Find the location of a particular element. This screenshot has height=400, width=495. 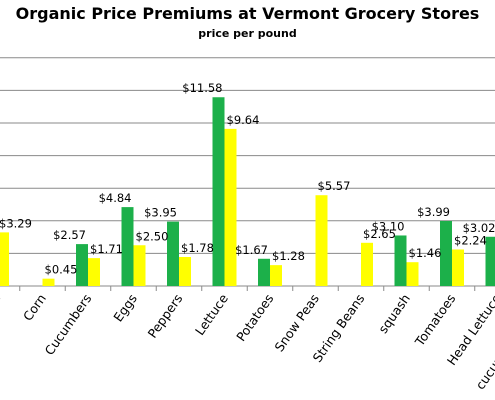

category-label: Snow Peas is located at coordinates (296, 322).